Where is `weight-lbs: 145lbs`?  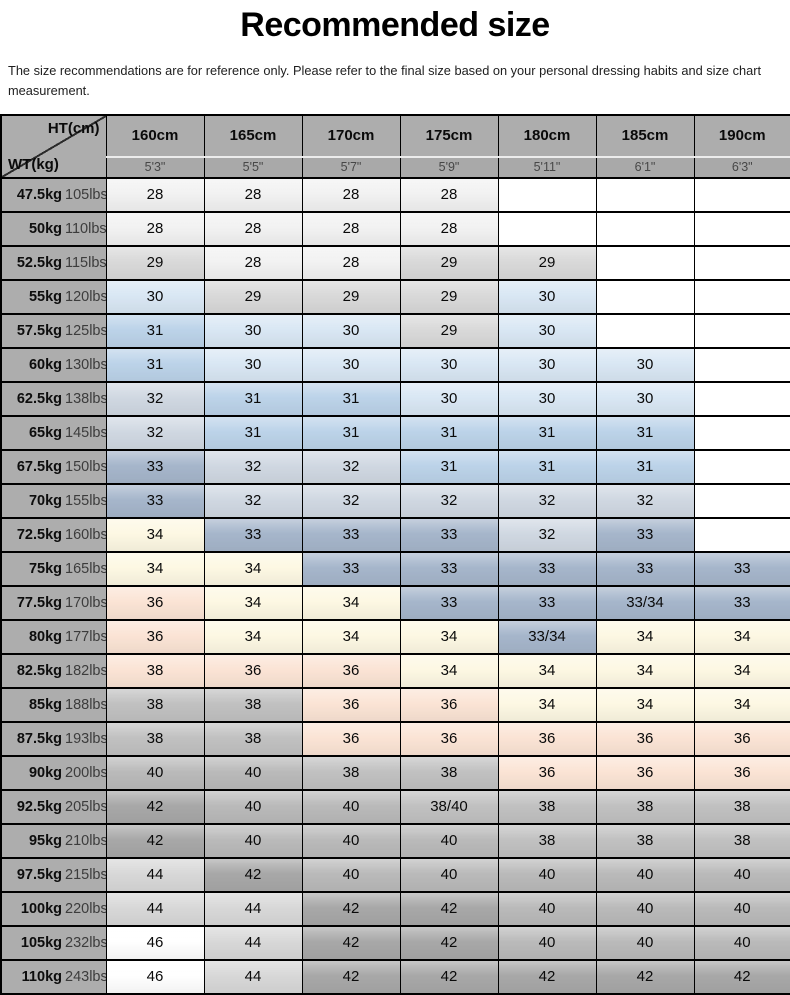
weight-lbs: 145lbs is located at coordinates (85, 432).